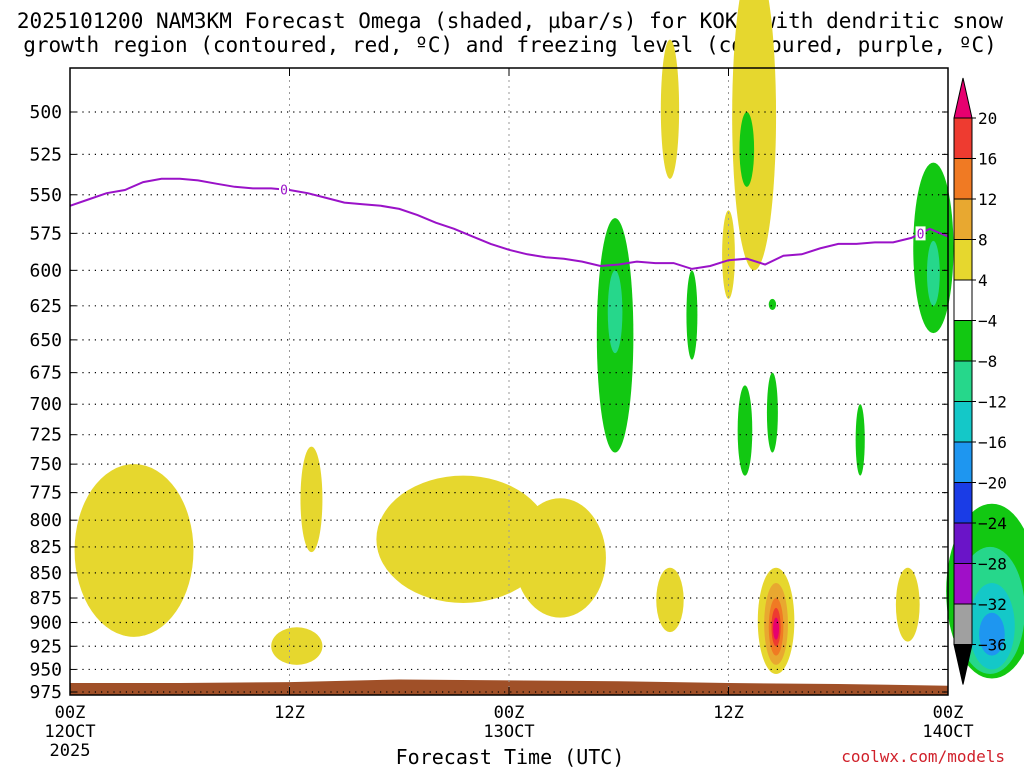 This screenshot has width=1024, height=768. What do you see at coordinates (987, 321) in the screenshot?
I see `colorbar-label-5: −4` at bounding box center [987, 321].